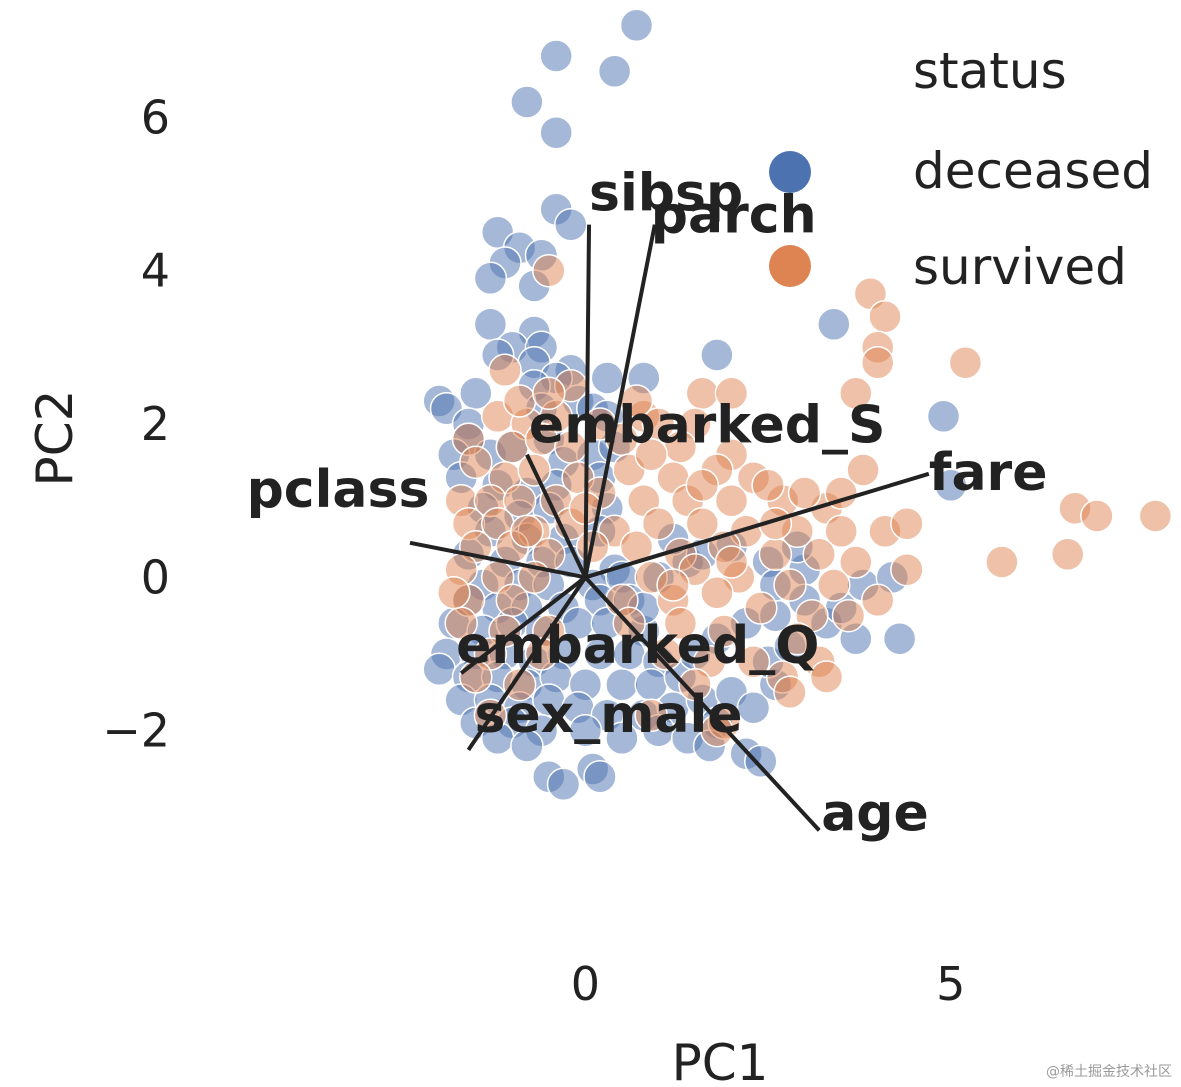 Image resolution: width=1181 pixels, height=1087 pixels. What do you see at coordinates (155, 424) in the screenshot?
I see `y-tick-label: 2` at bounding box center [155, 424].